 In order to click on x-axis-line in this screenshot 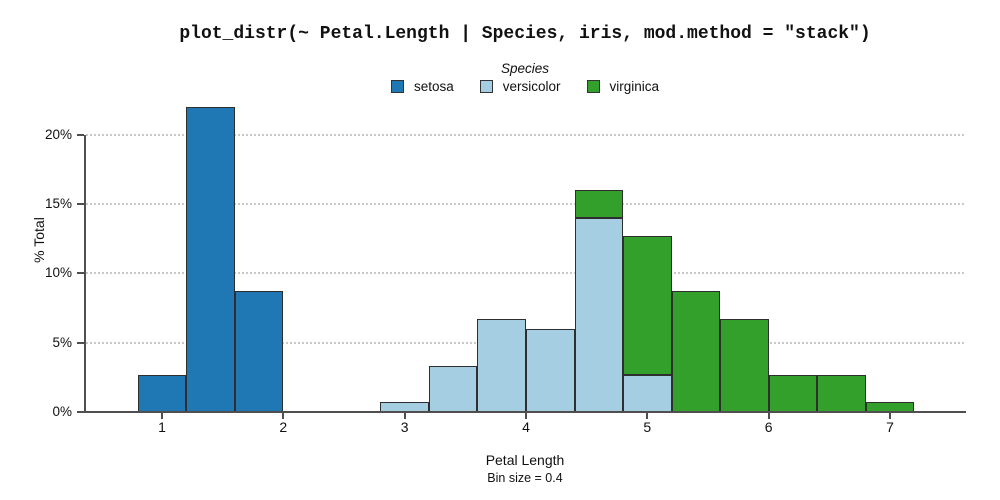, I will do `click(525, 412)`.